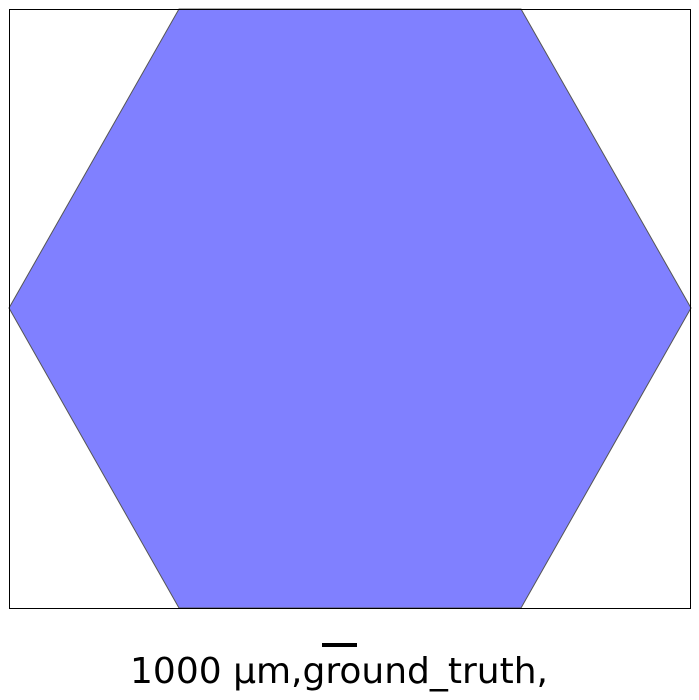  What do you see at coordinates (339, 671) in the screenshot?
I see `figure-caption: 1000 µm,ground_truth,` at bounding box center [339, 671].